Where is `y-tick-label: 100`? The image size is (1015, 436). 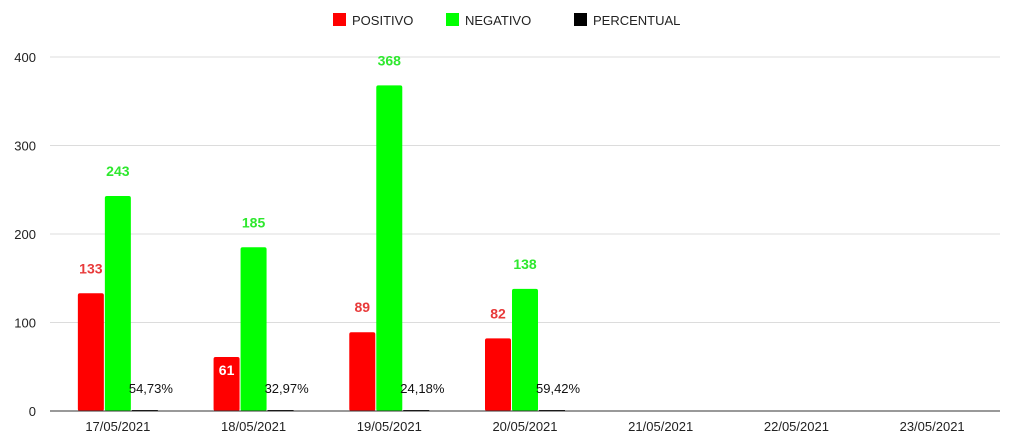 y-tick-label: 100 is located at coordinates (25, 323).